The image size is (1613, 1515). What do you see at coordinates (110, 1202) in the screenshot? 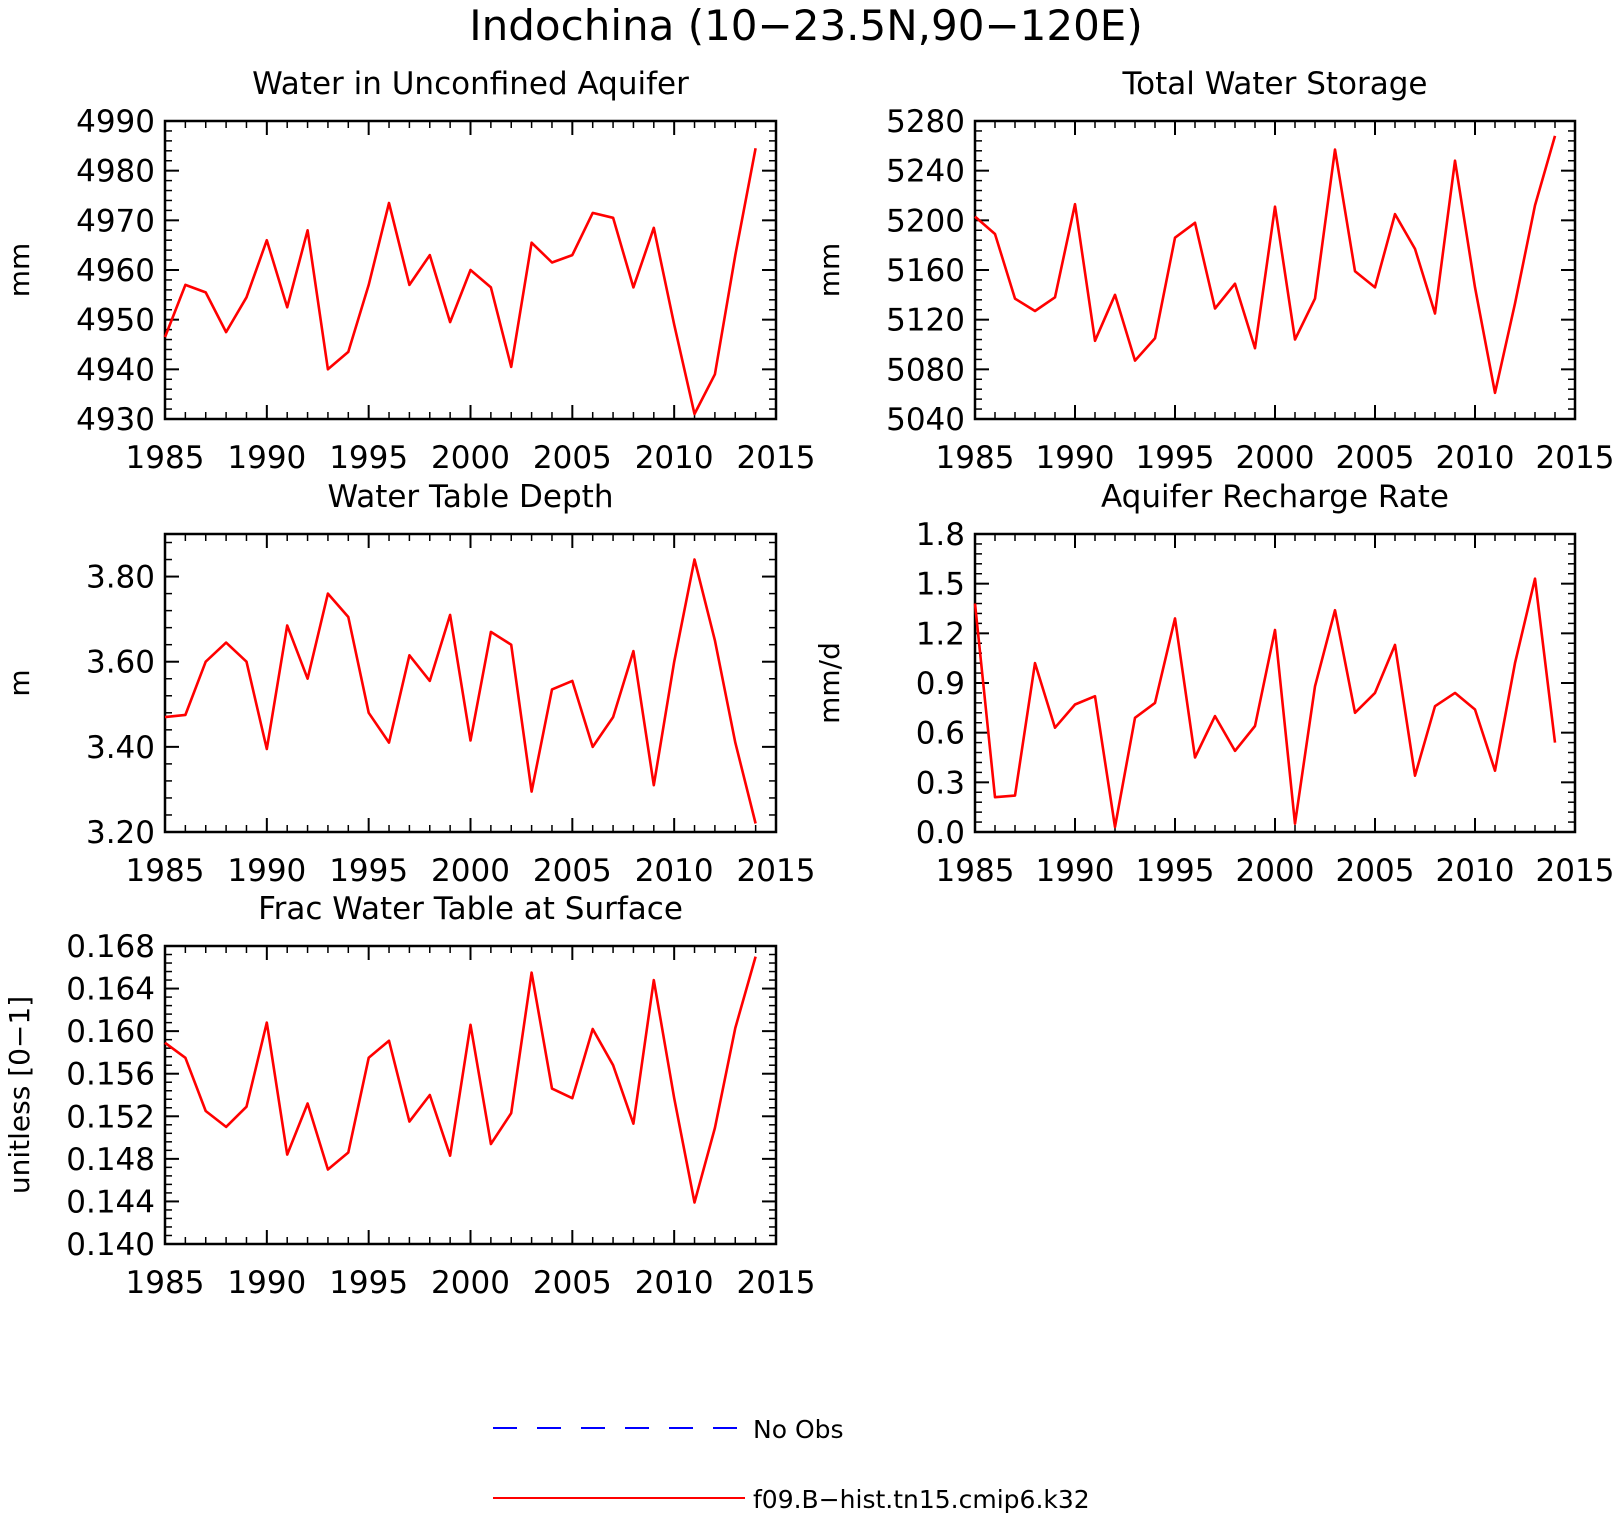
I see `y-tick-label: 0.144` at bounding box center [110, 1202].